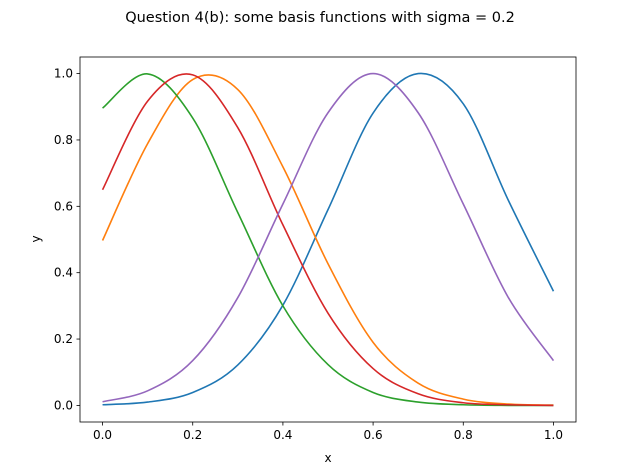  What do you see at coordinates (63, 273) in the screenshot?
I see `y-tick-label: 0.4` at bounding box center [63, 273].